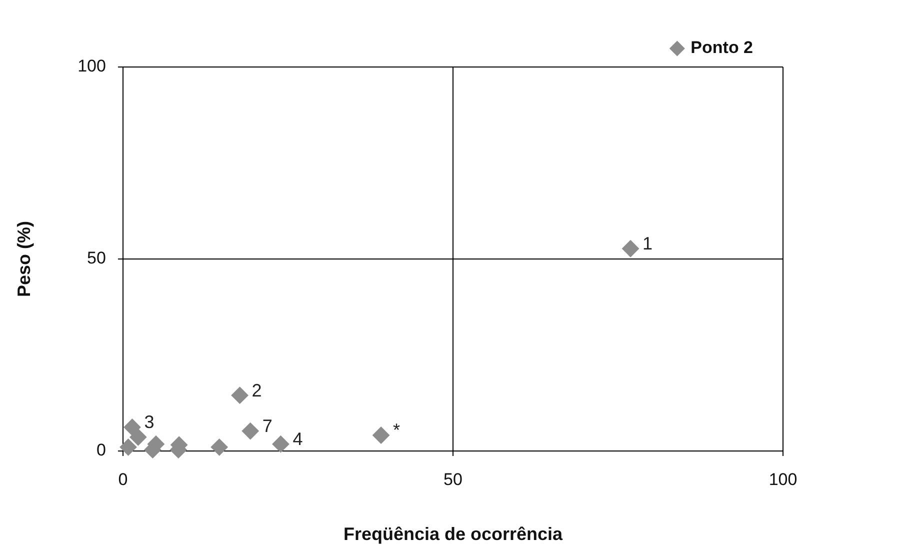 Image resolution: width=913 pixels, height=560 pixels. Describe the element at coordinates (647, 244) in the screenshot. I see `annotation: 1` at that location.